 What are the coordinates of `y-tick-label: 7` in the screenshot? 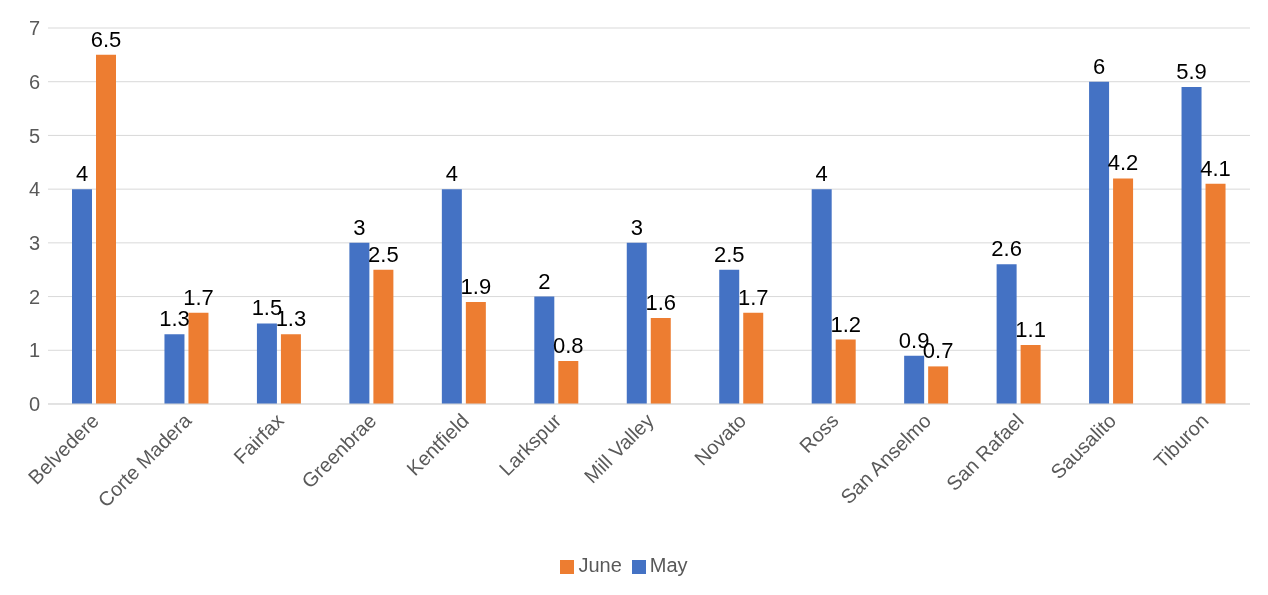 It's located at (34, 28).